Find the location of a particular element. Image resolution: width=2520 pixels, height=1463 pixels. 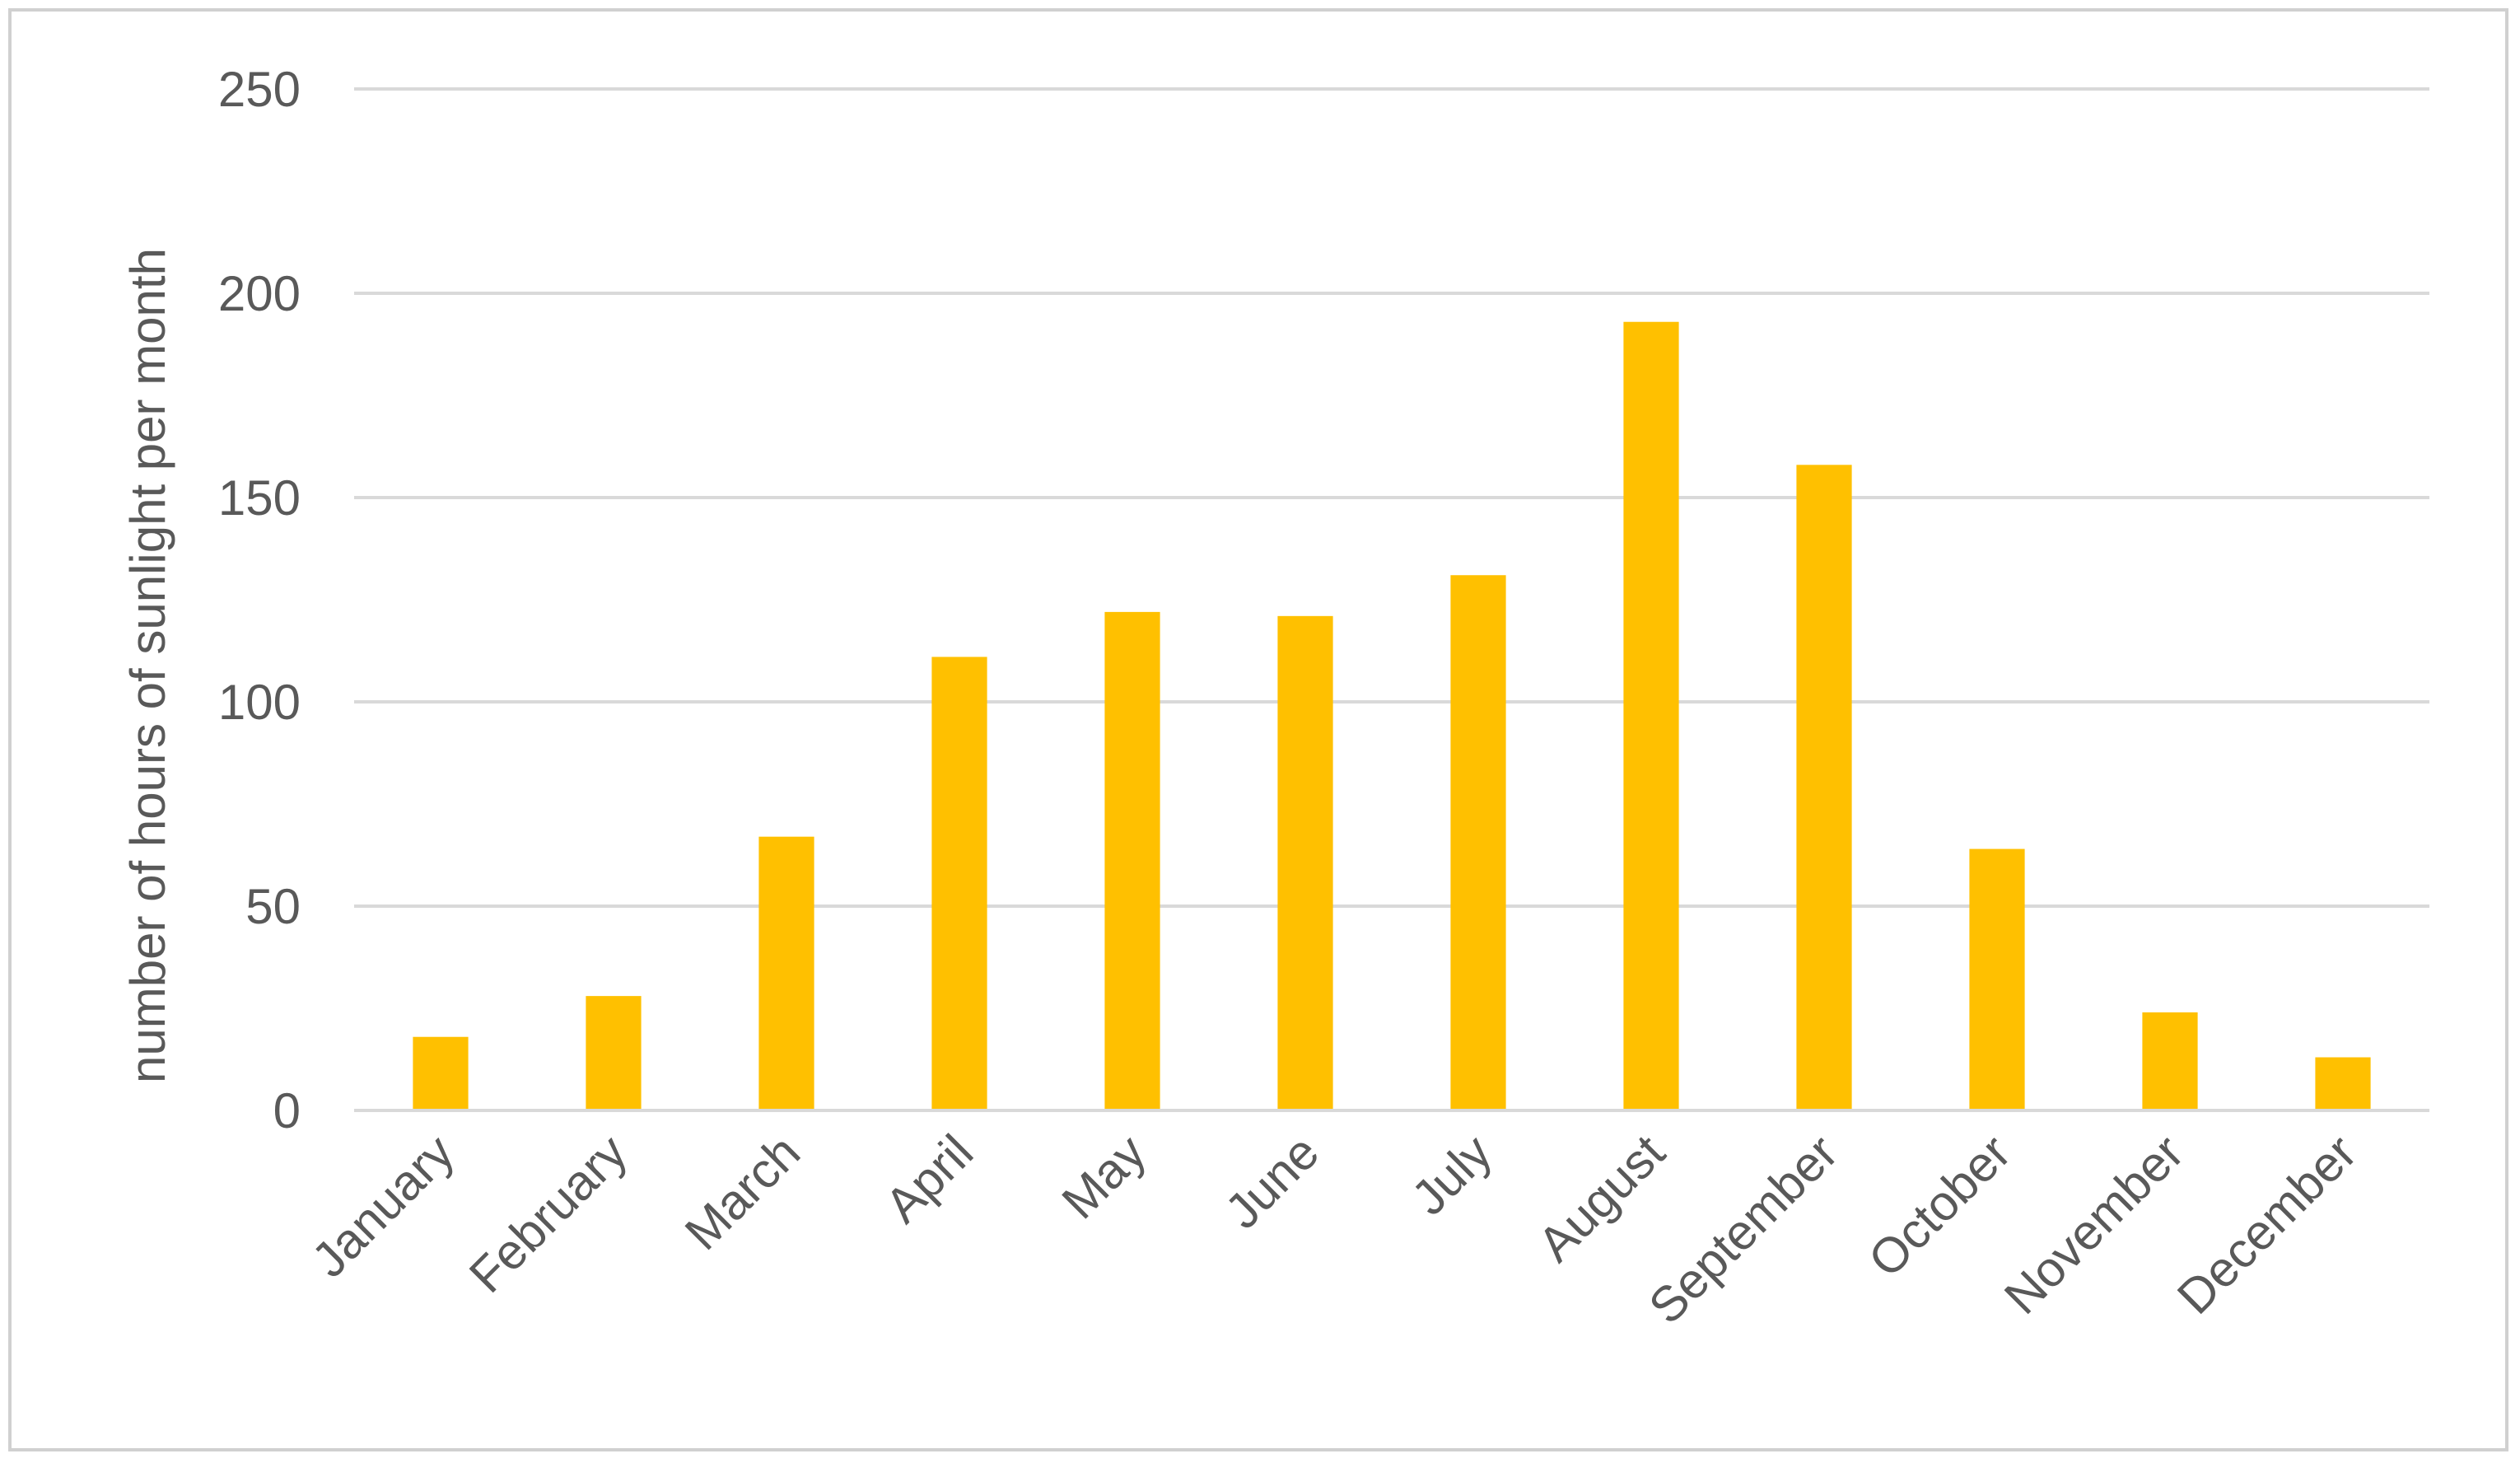

bar-november is located at coordinates (2170, 1061).